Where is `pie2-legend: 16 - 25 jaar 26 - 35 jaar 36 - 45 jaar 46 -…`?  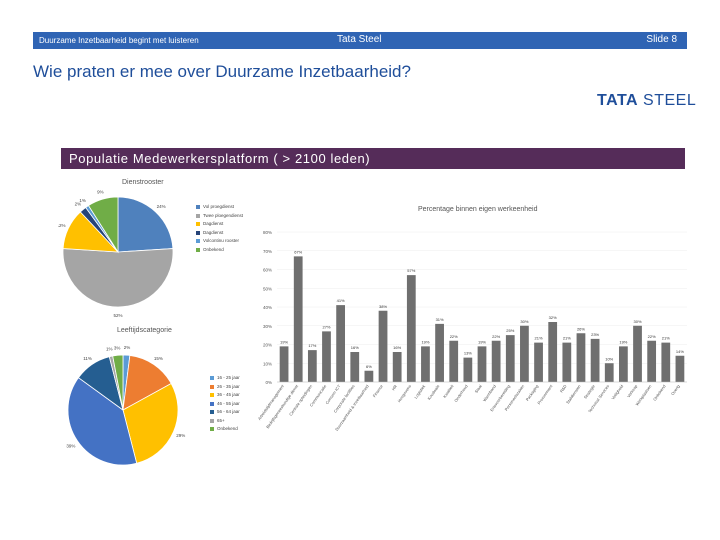 pie2-legend: 16 - 25 jaar 26 - 35 jaar 36 - 45 jaar 46 -… is located at coordinates (225, 404).